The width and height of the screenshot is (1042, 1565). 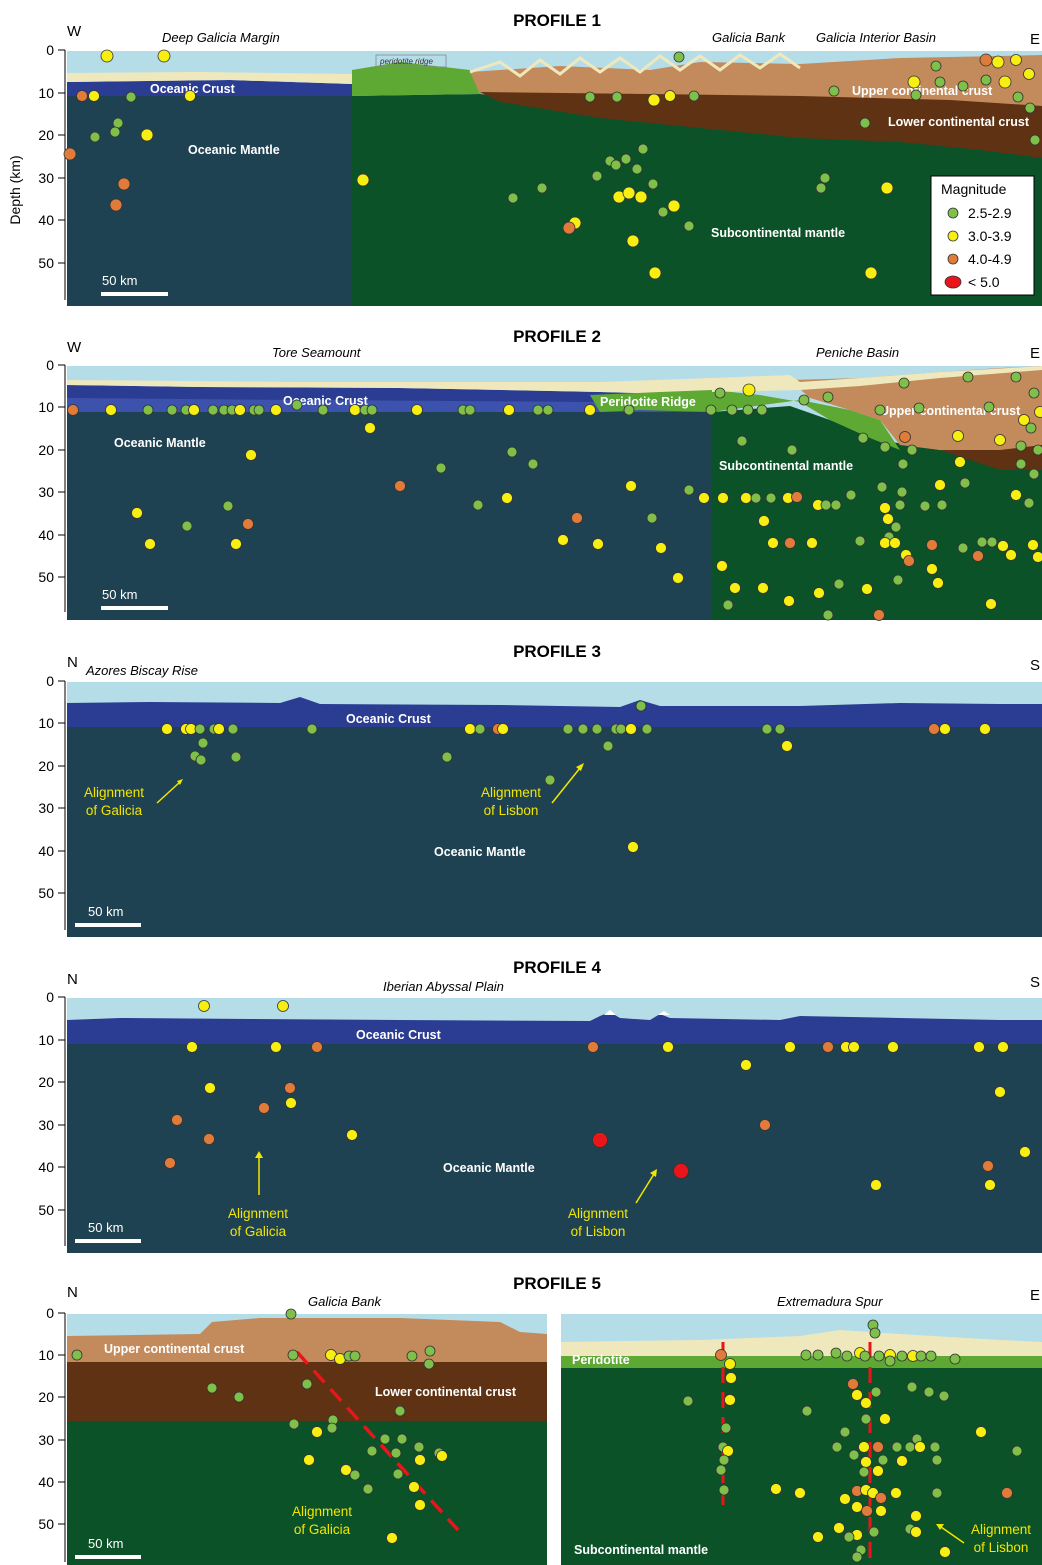 What do you see at coordinates (953, 213) in the screenshot?
I see `legend-green-marker` at bounding box center [953, 213].